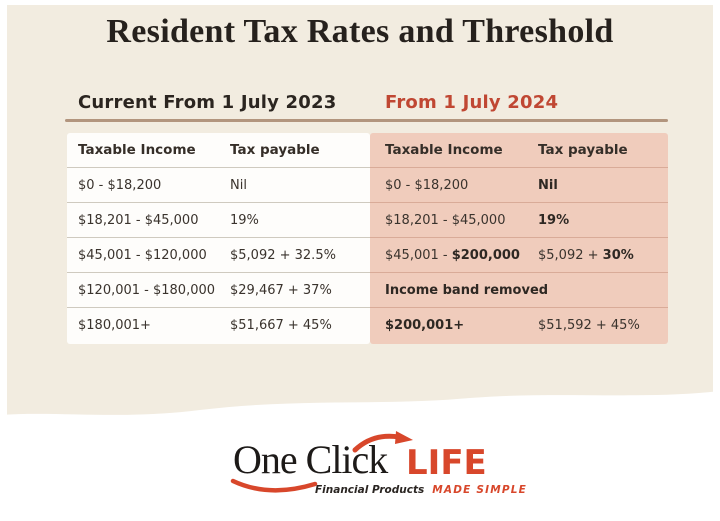 Image resolution: width=720 pixels, height=521 pixels. I want to click on table-cell: $45,001 - $200,000, so click(461, 255).